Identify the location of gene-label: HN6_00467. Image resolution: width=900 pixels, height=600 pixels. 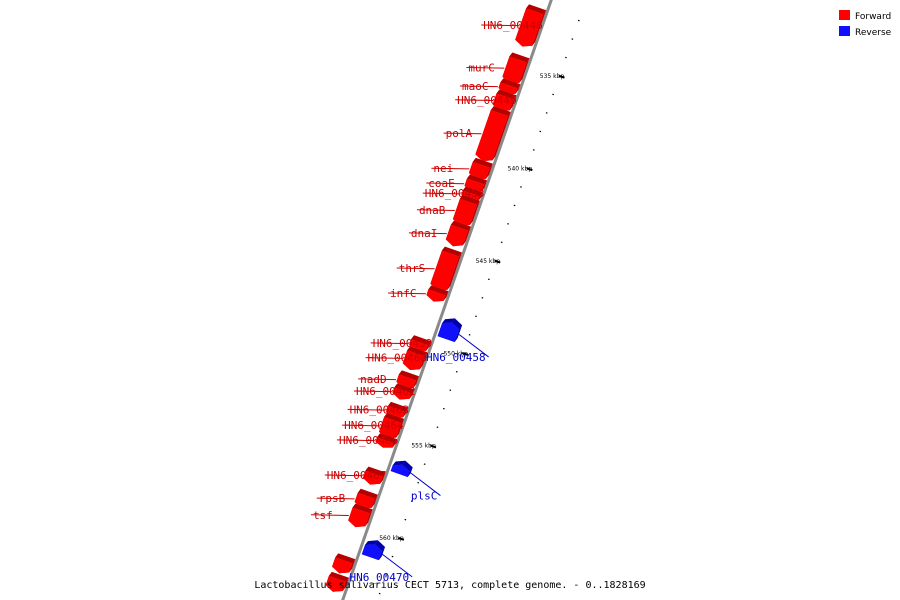
(357, 475).